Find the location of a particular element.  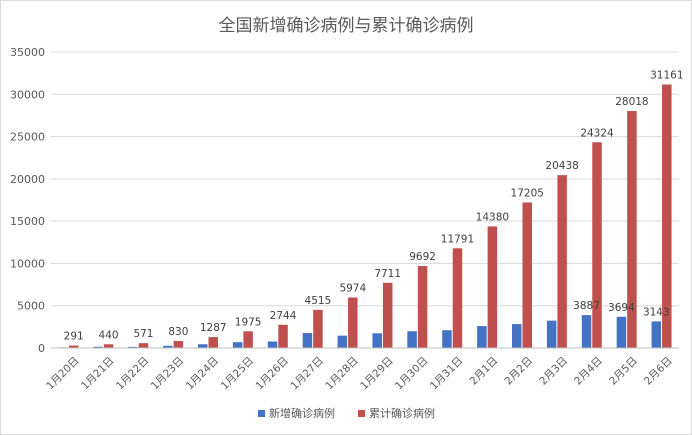

data-label-cumulative: 24324 is located at coordinates (597, 133).